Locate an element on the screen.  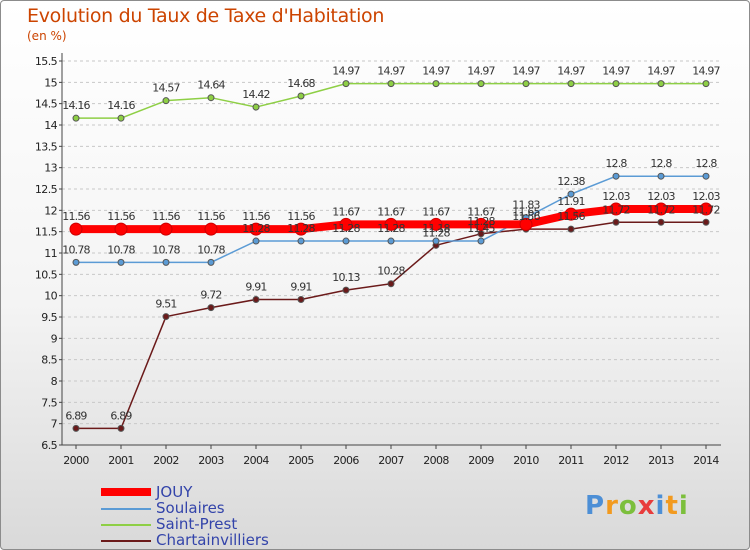
x-tick-label: 2003 is located at coordinates (211, 460).